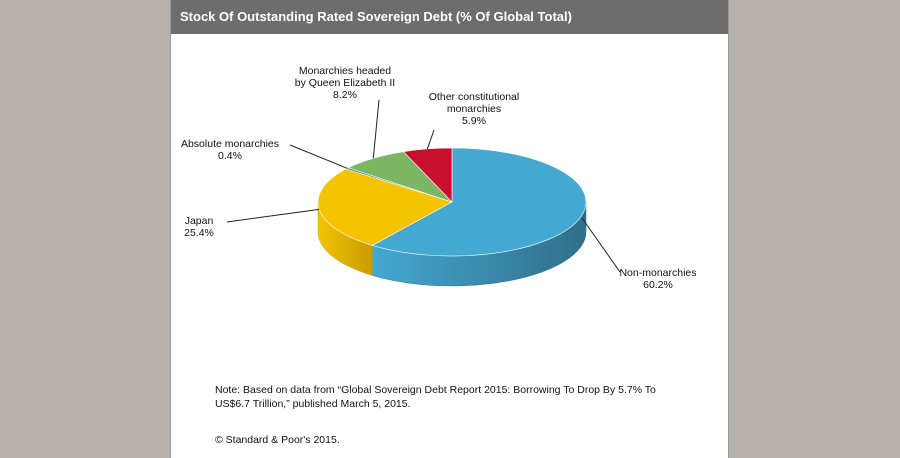 The width and height of the screenshot is (900, 458). I want to click on slice-value-label-4: 5.9%, so click(474, 121).